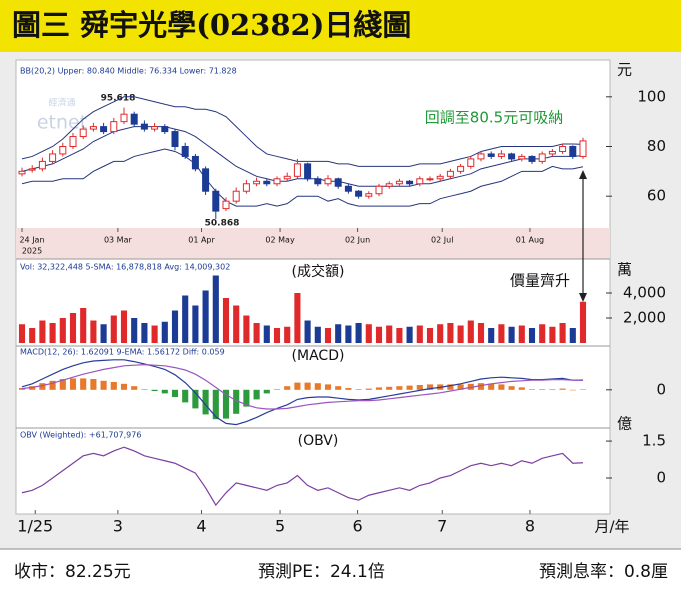  Describe the element at coordinates (654, 441) in the screenshot. I see `y-tick-label: 1.5` at that location.